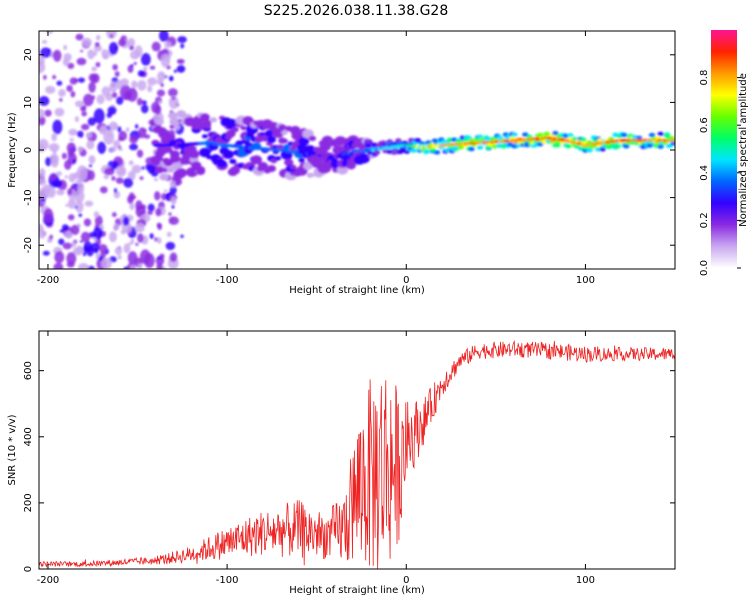 This screenshot has height=600, width=750. What do you see at coordinates (673, 140) in the screenshot?
I see `spectrogram-ridge-cell` at bounding box center [673, 140].